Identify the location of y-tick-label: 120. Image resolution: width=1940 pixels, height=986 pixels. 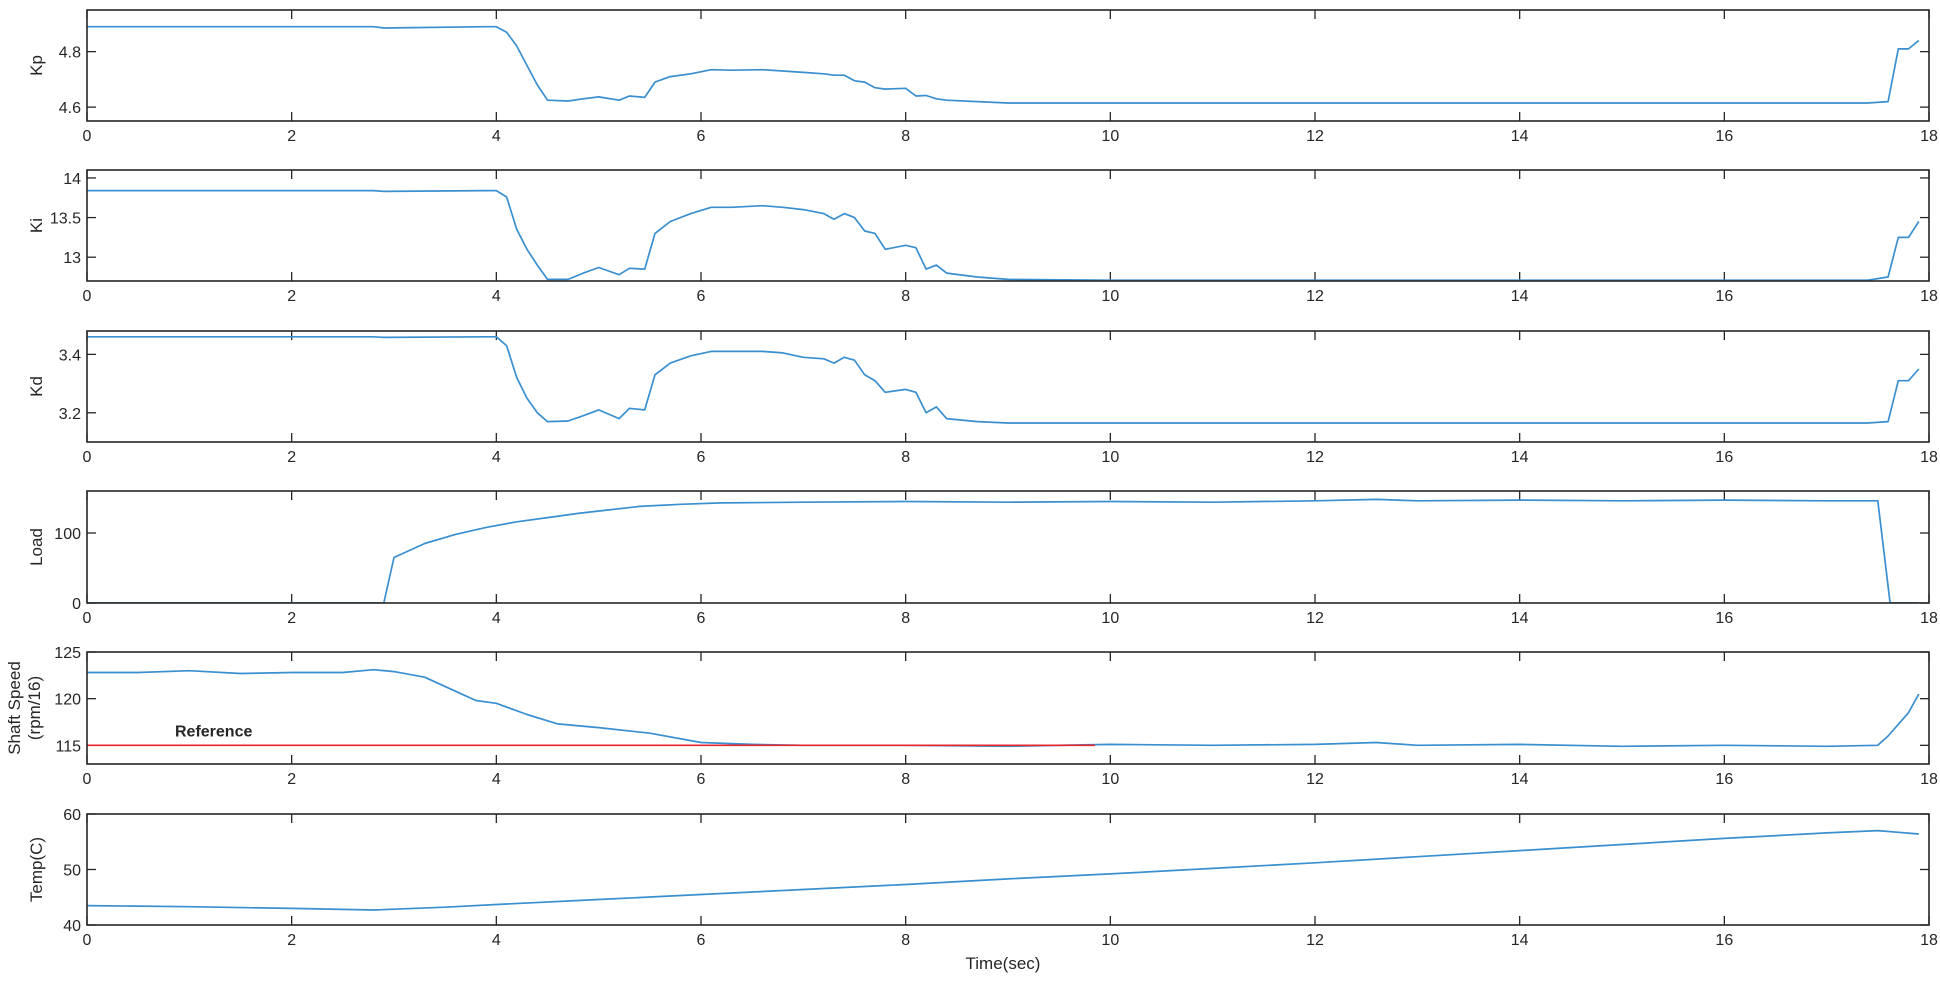
(67, 700).